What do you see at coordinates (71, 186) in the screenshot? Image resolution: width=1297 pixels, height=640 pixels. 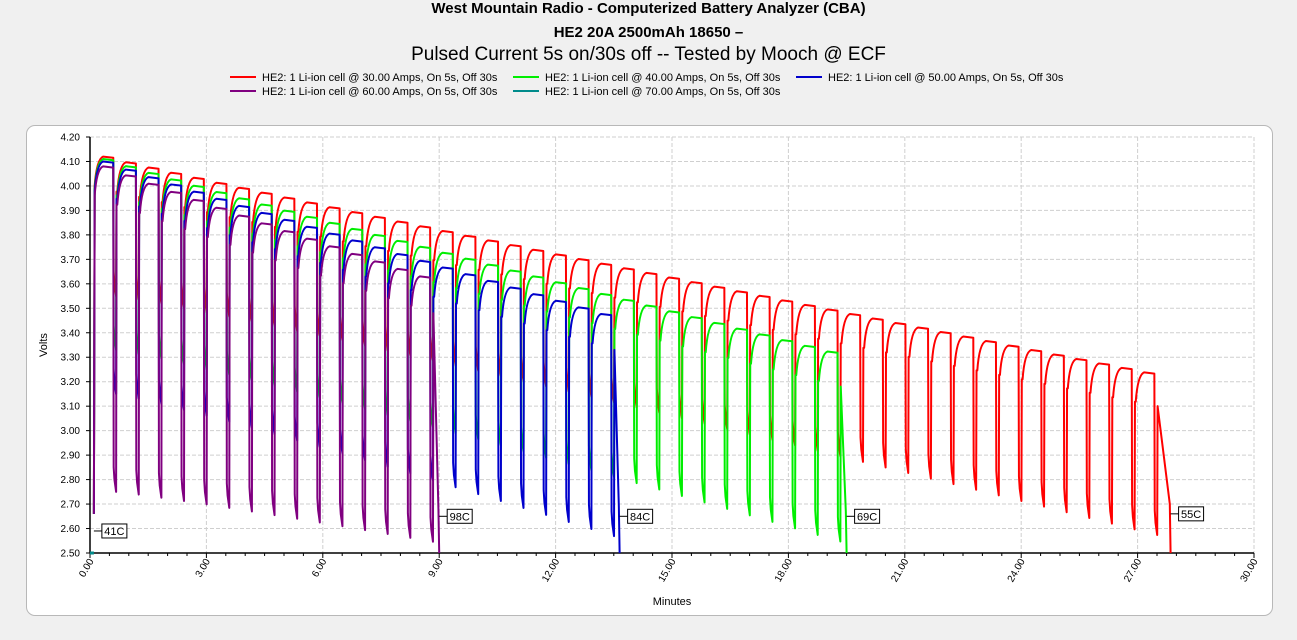 I see `tick-label-y-15: 4.00` at bounding box center [71, 186].